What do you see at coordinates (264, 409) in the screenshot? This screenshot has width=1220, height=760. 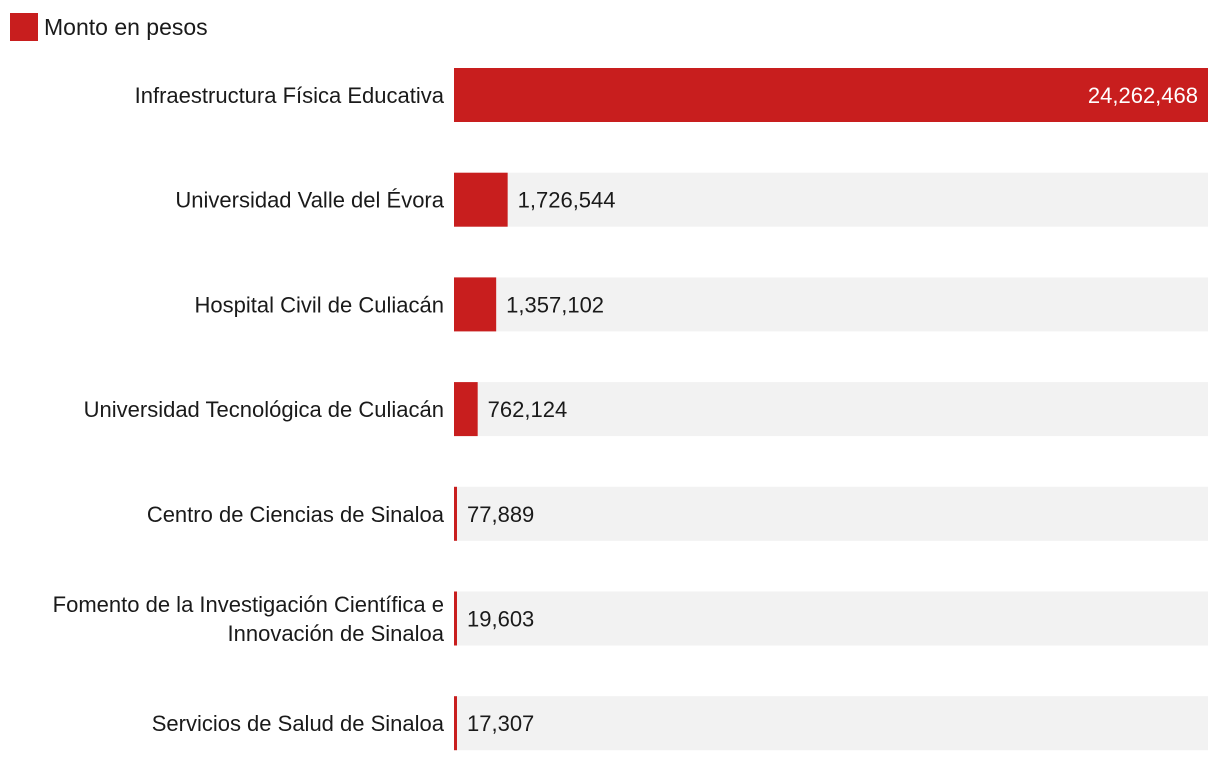 I see `category-label: Universidad Tecnológica de Culiacán` at bounding box center [264, 409].